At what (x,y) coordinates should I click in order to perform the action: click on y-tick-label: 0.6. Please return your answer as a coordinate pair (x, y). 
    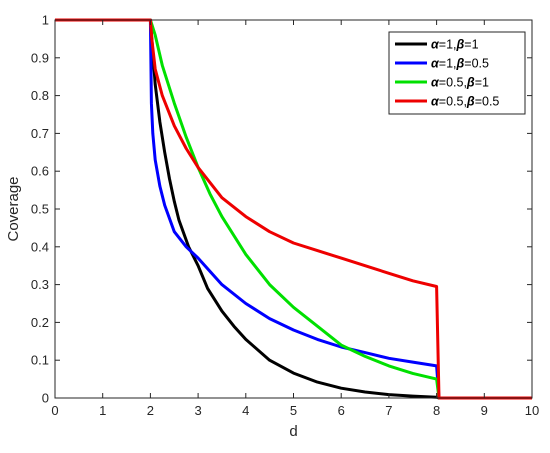
    Looking at the image, I should click on (40, 171).